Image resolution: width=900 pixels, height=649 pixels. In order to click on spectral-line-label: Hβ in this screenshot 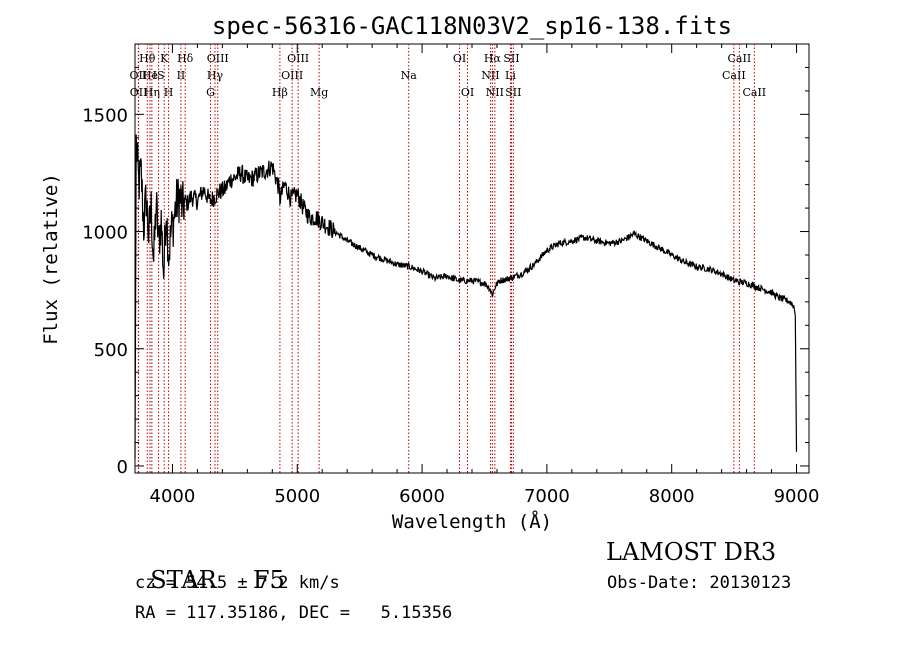, I will do `click(280, 92)`.